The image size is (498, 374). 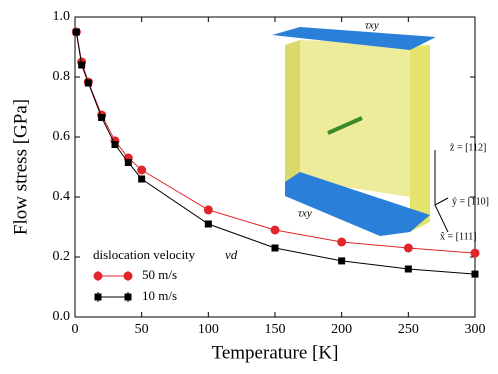 I want to click on x-tick-label: 50, so click(x=142, y=329).